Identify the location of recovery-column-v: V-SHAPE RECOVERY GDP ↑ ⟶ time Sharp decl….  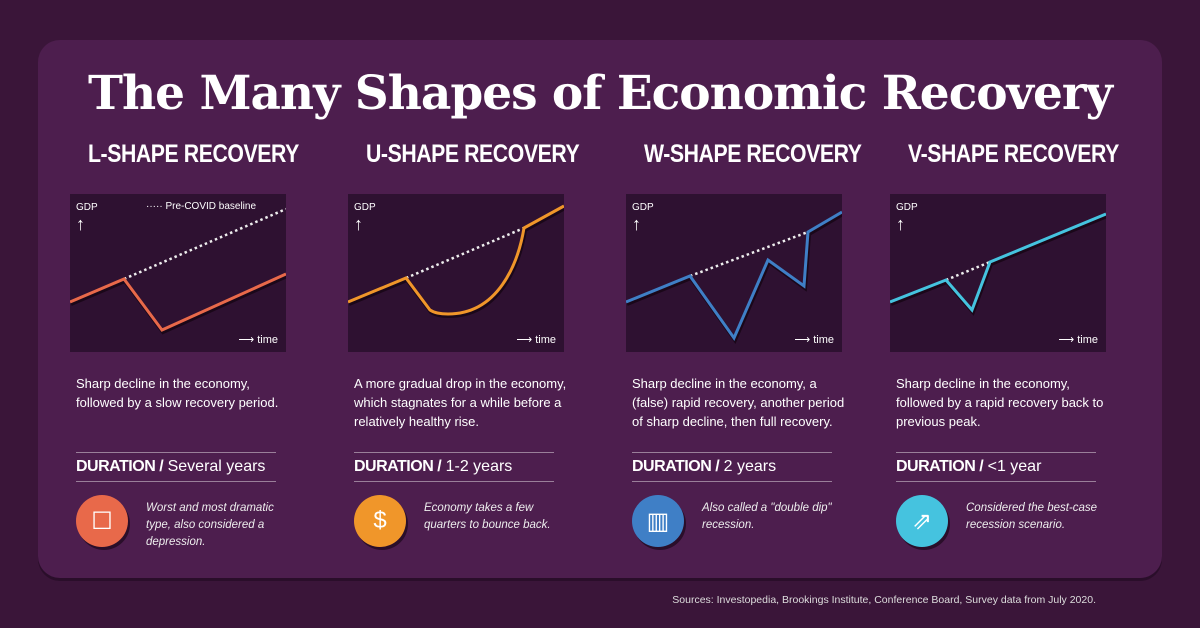
(1010, 343).